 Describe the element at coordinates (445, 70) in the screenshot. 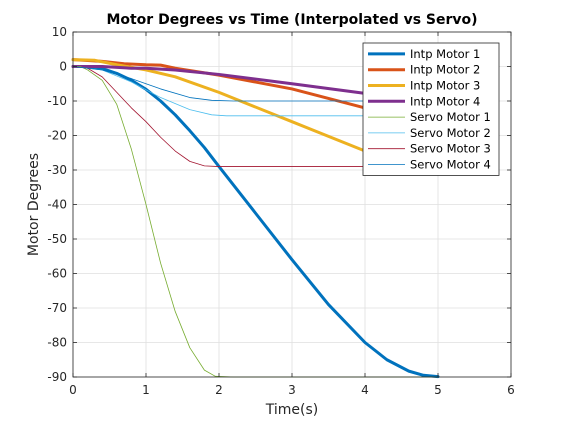

I see `legend-entry-label: Intp Motor 2` at that location.